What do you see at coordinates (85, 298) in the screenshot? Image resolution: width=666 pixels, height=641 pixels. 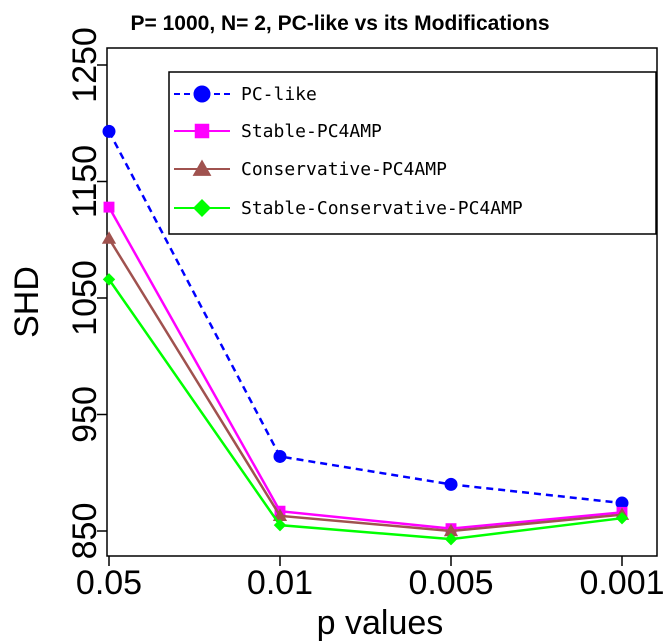 I see `y-tick-label: 1050` at bounding box center [85, 298].